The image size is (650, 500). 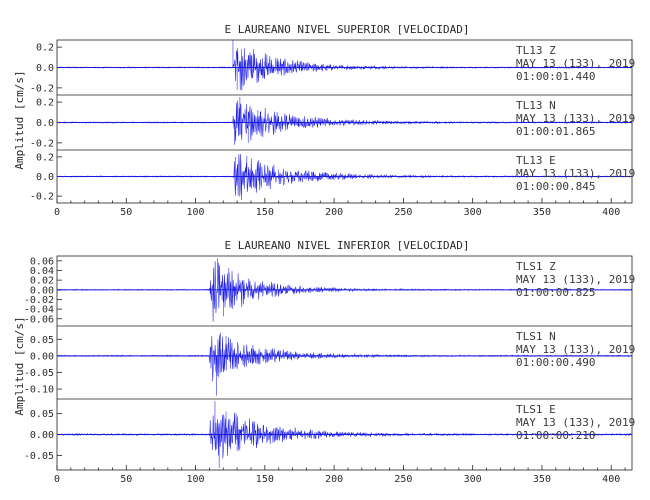 I want to click on time-label: 01:00:00.210, so click(x=555, y=435).